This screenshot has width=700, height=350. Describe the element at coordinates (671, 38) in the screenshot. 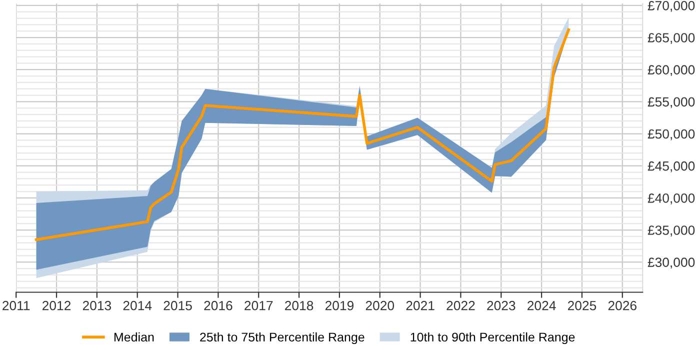

I see `y-tick-label: £65,000` at that location.